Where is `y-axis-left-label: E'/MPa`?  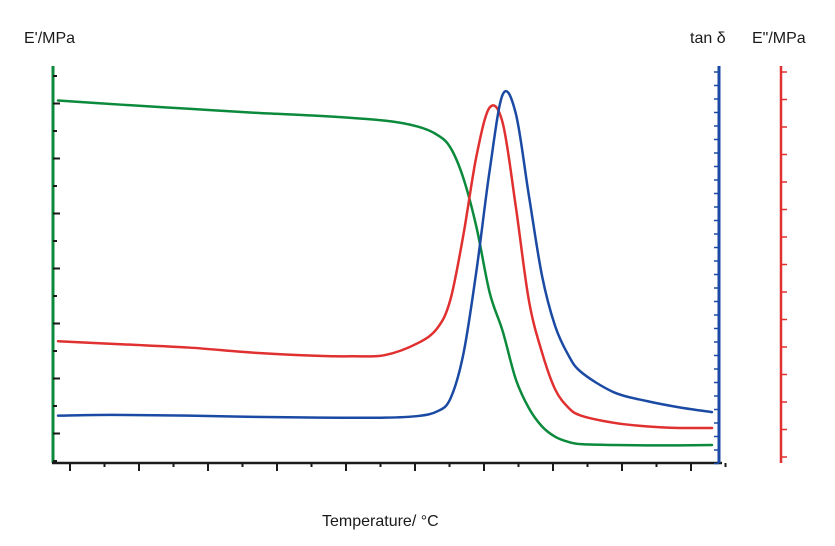
y-axis-left-label: E'/MPa is located at coordinates (50, 38).